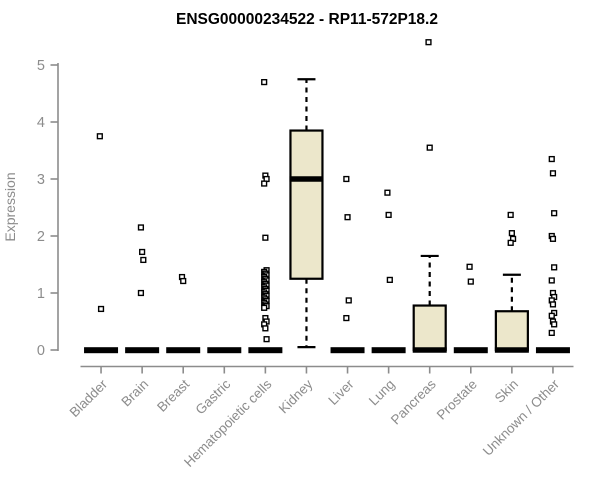 This screenshot has height=500, width=600. Describe the element at coordinates (134, 393) in the screenshot. I see `x-tick-label: Brain` at that location.